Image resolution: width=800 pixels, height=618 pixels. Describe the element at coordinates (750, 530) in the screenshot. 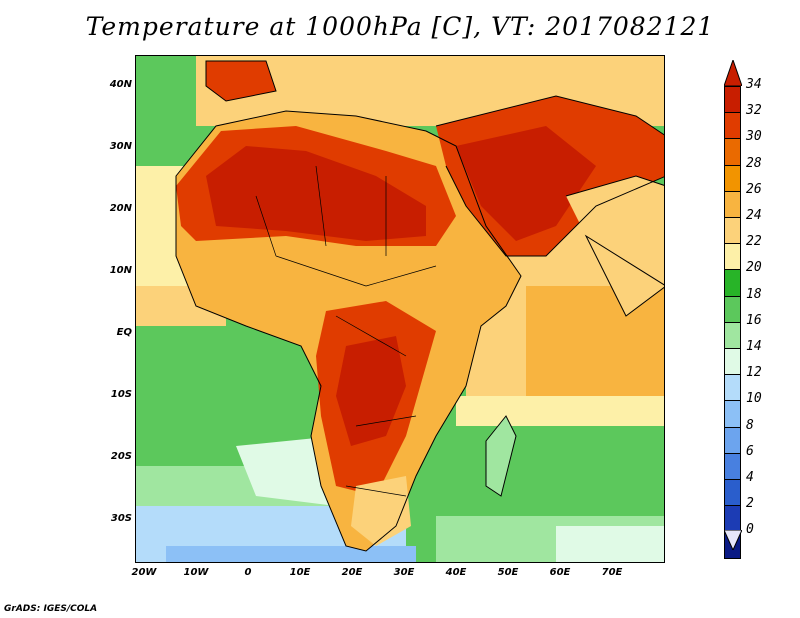

I see `colorbar-label: 0` at that location.